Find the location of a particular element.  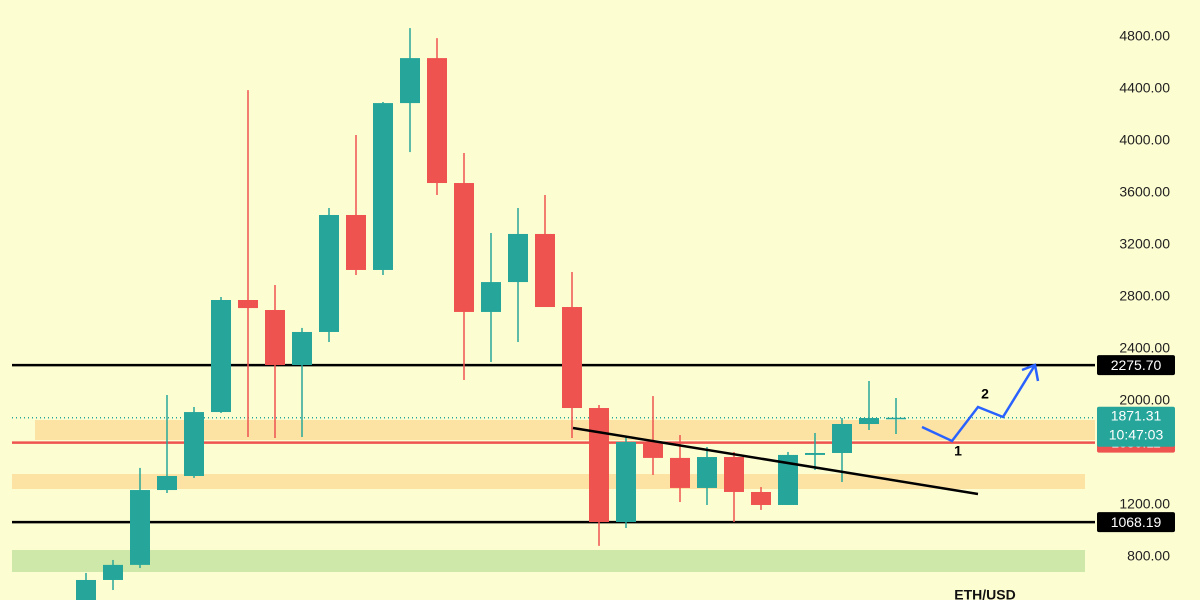

y-tick-label: 4800.00 is located at coordinates (1144, 36).